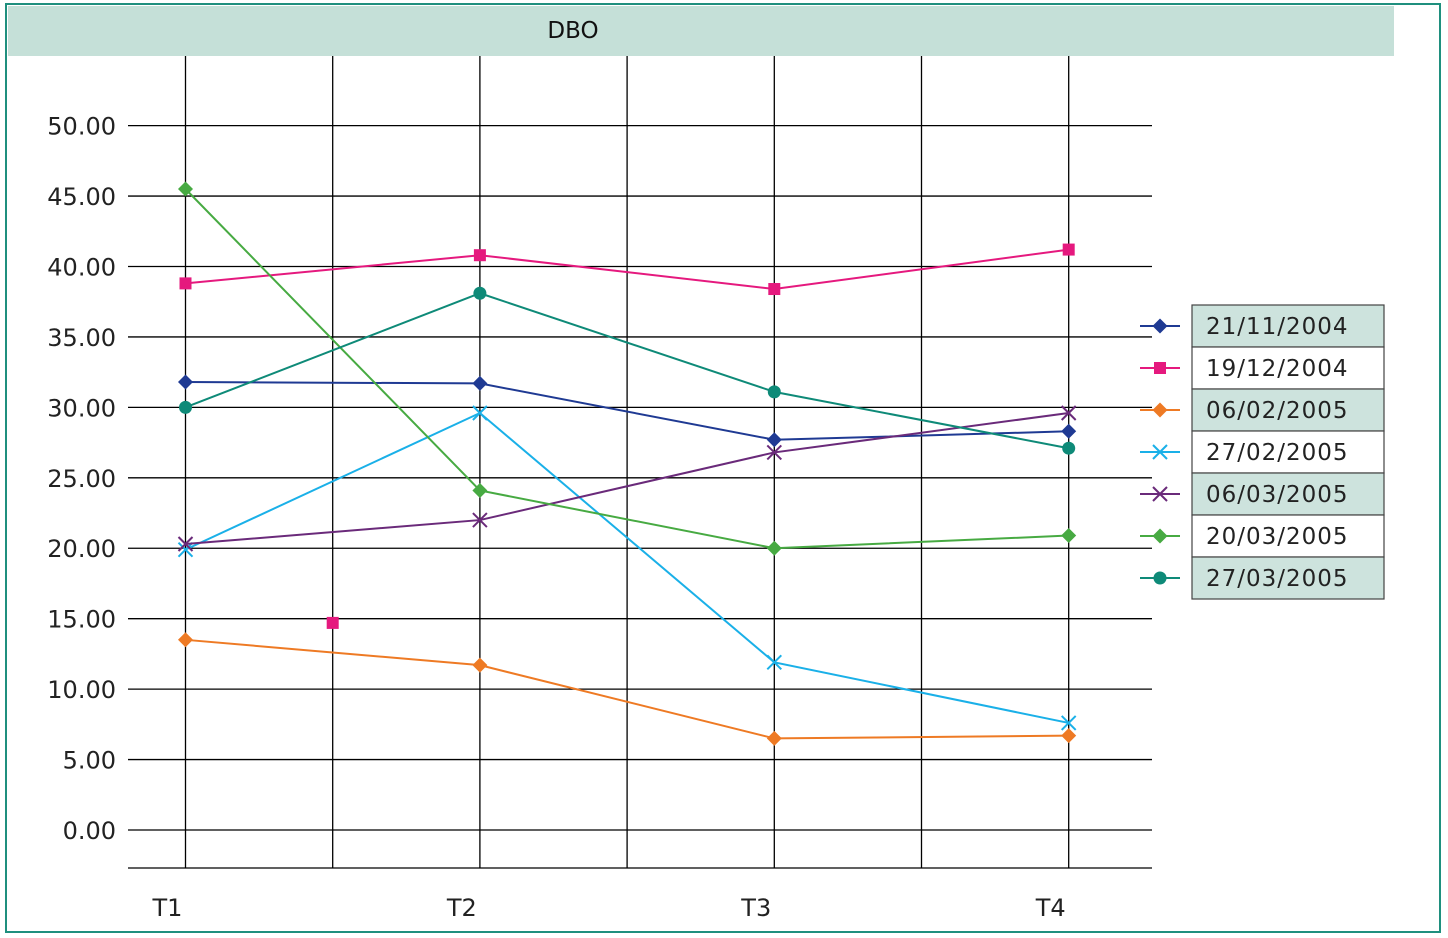  I want to click on legend-label: 27/03/2005, so click(1277, 579).